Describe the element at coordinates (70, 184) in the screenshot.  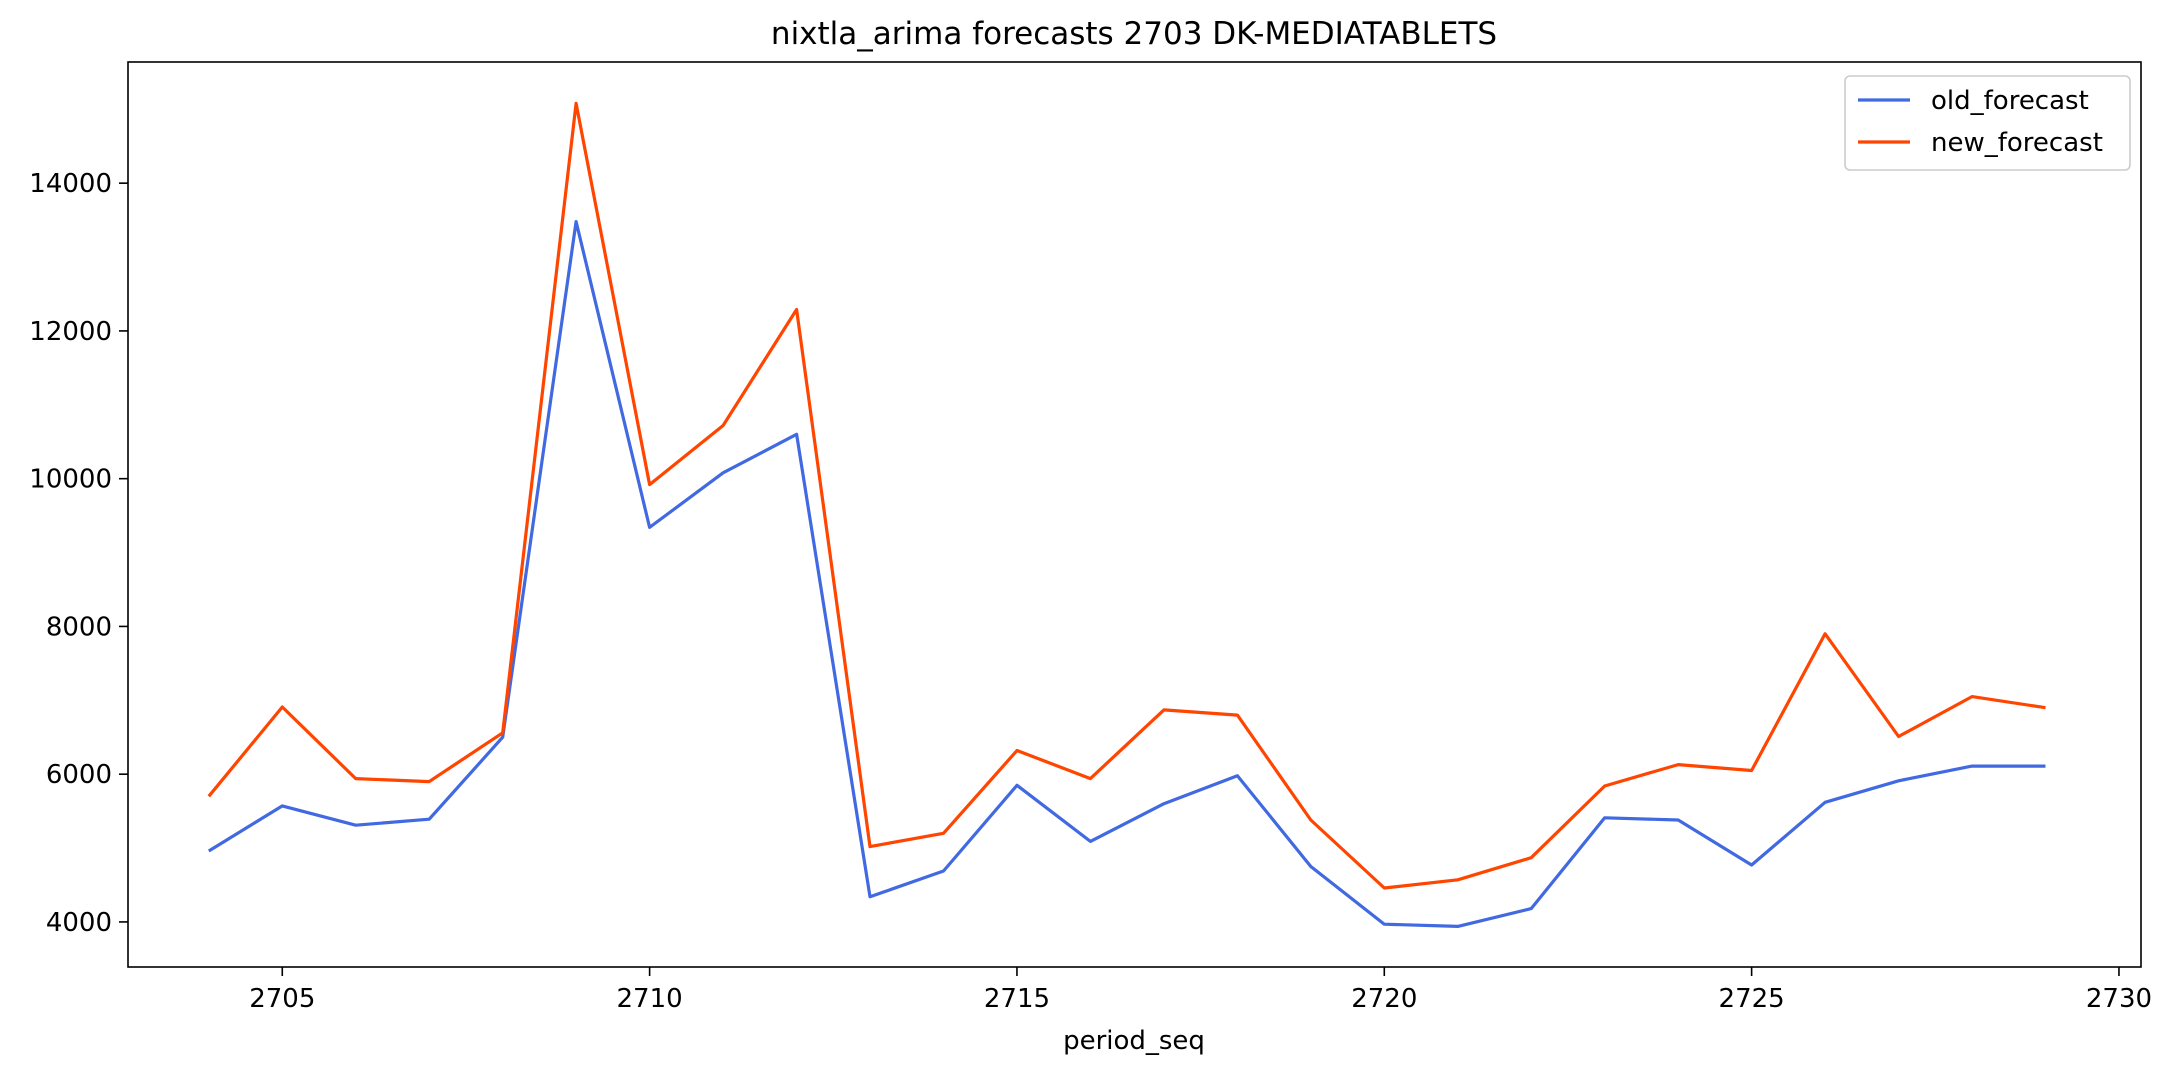
I see `y-tick-label: 14000` at that location.